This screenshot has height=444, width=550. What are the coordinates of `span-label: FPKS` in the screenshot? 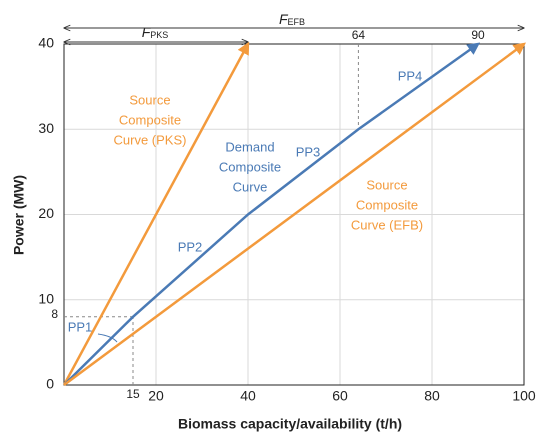 It's located at (155, 32).